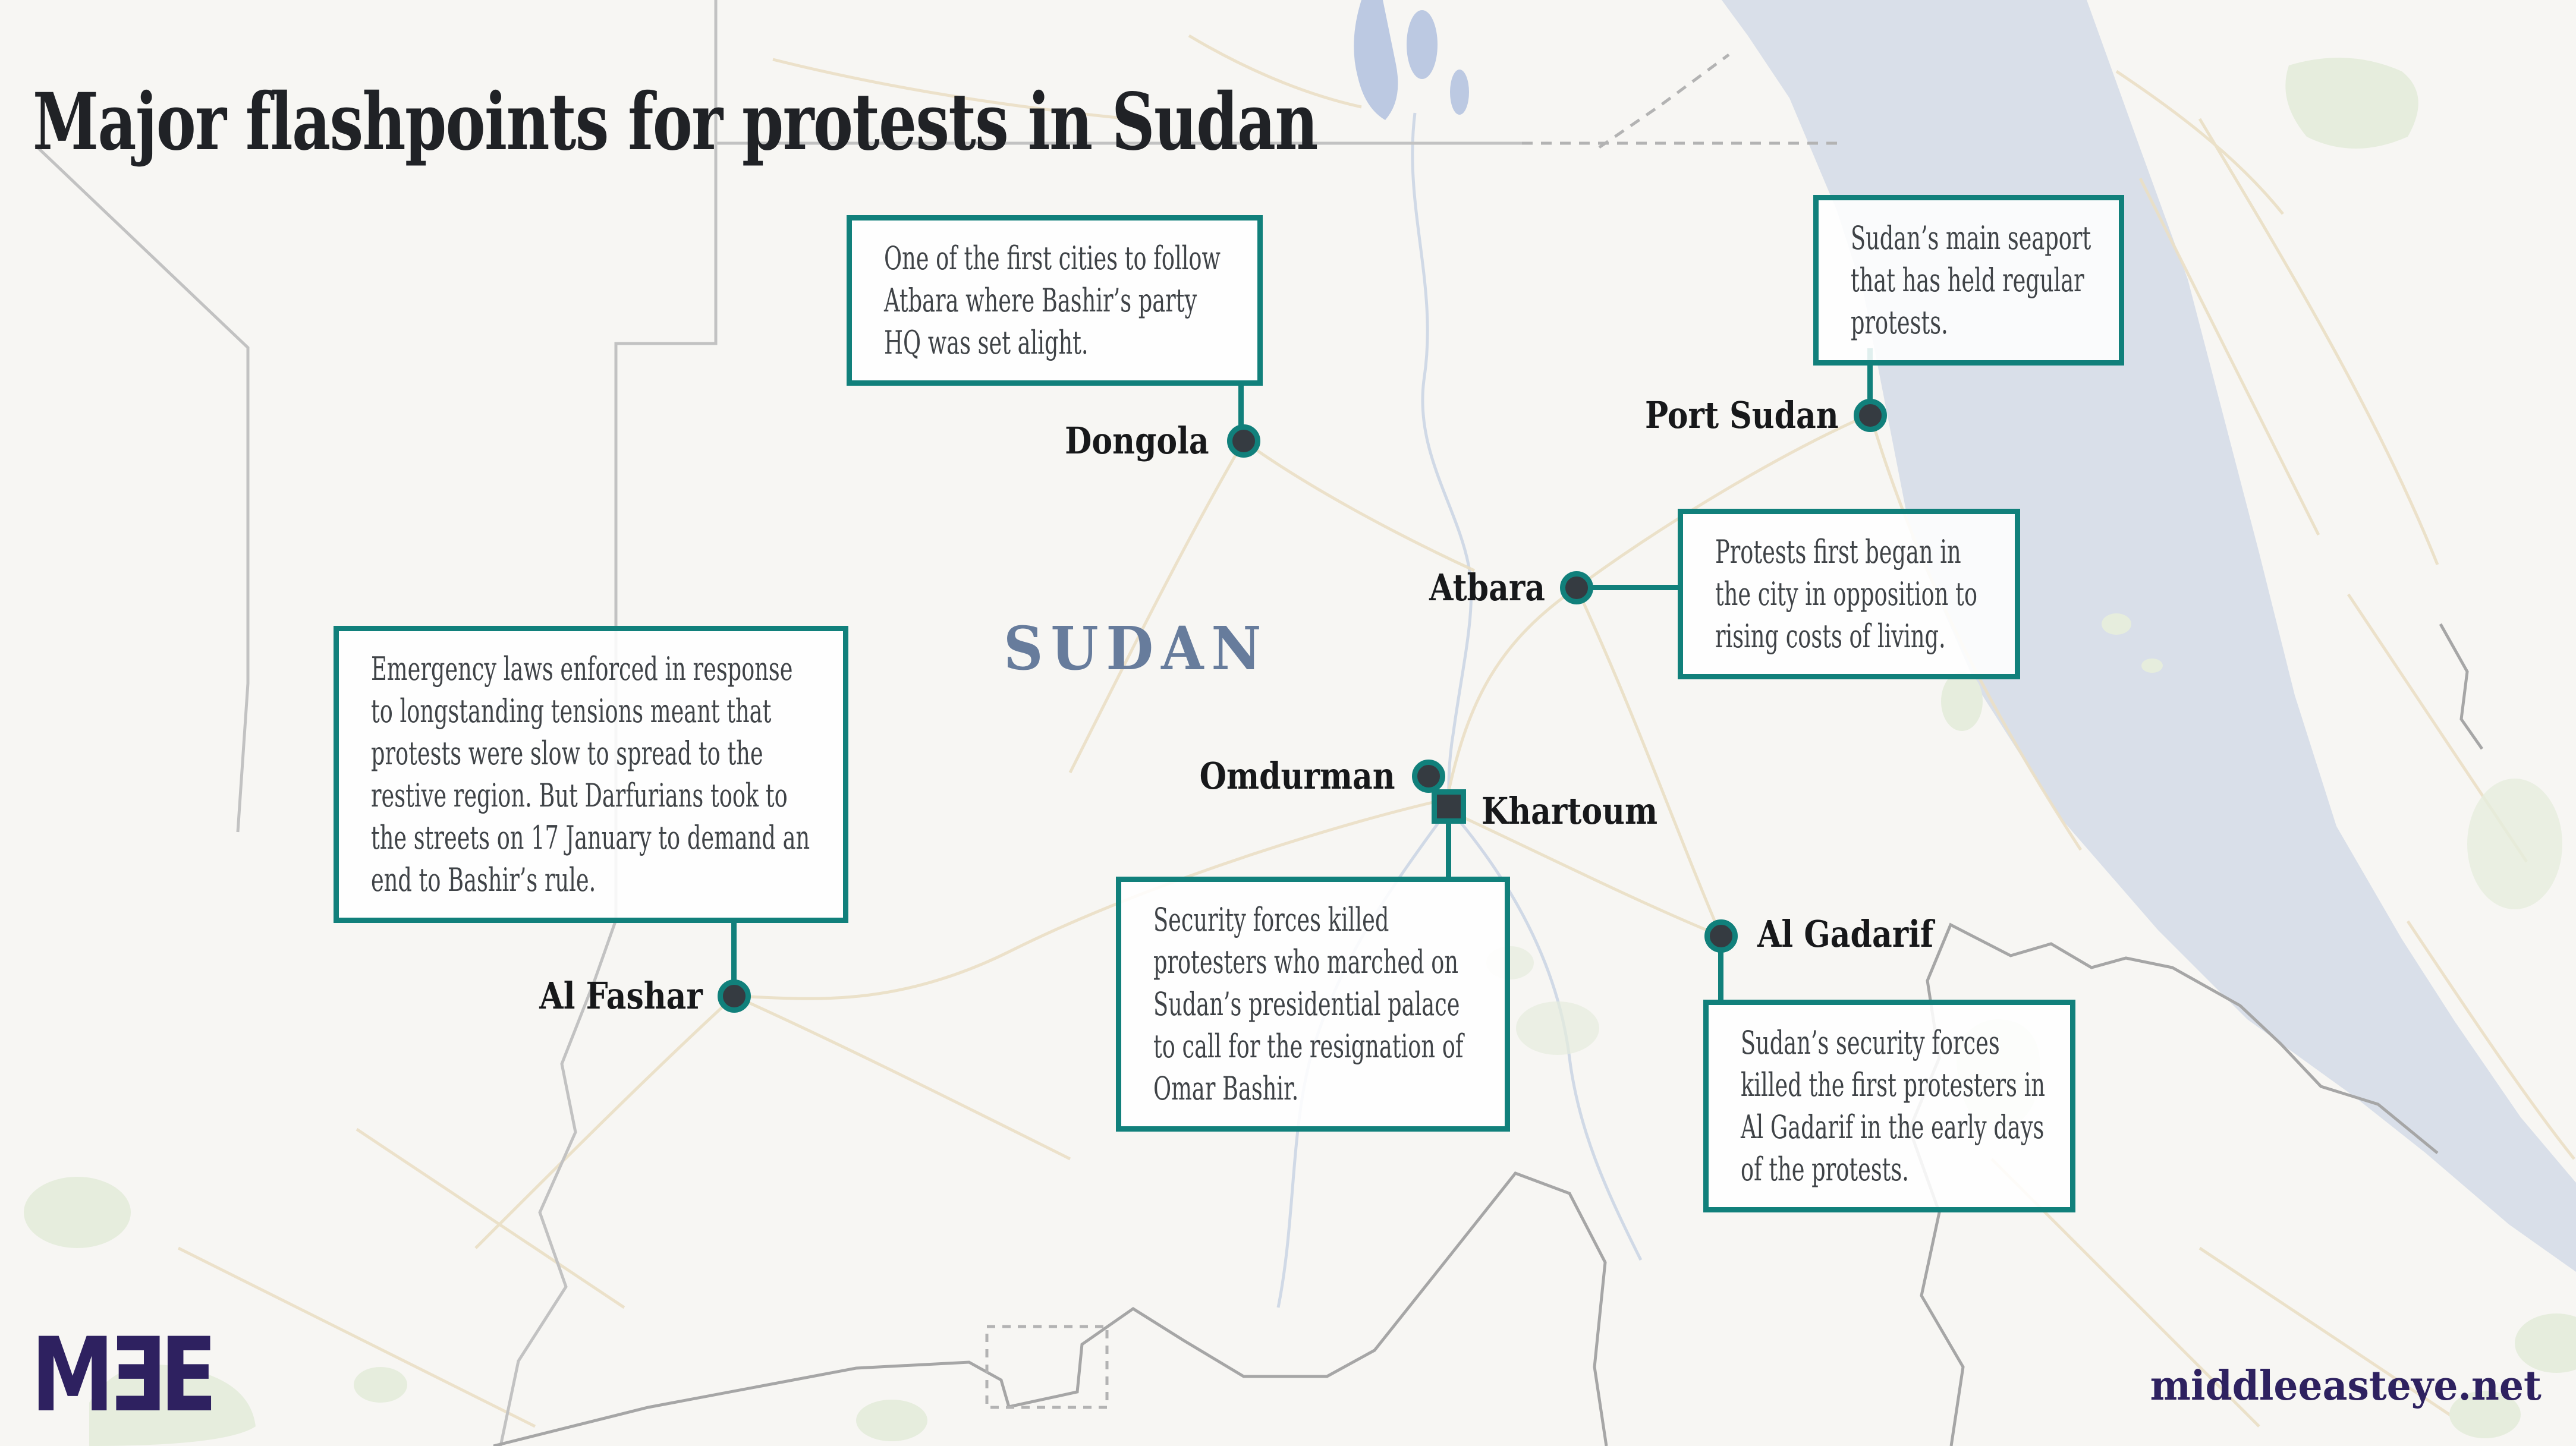  I want to click on border-arabian-side, so click(2461, 686).